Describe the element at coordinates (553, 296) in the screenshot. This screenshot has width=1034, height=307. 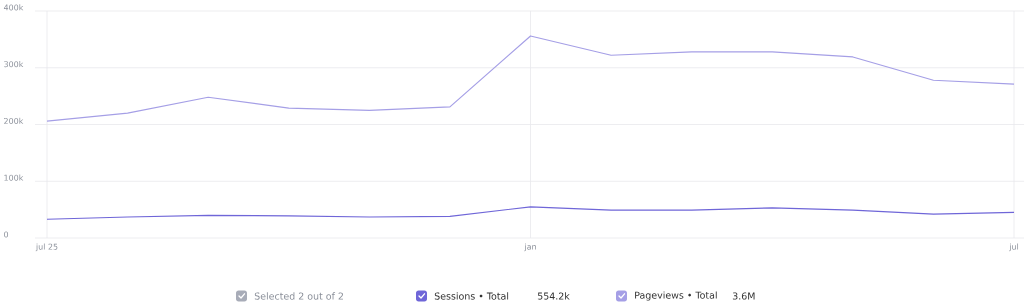
I see `text: 554.2k` at that location.